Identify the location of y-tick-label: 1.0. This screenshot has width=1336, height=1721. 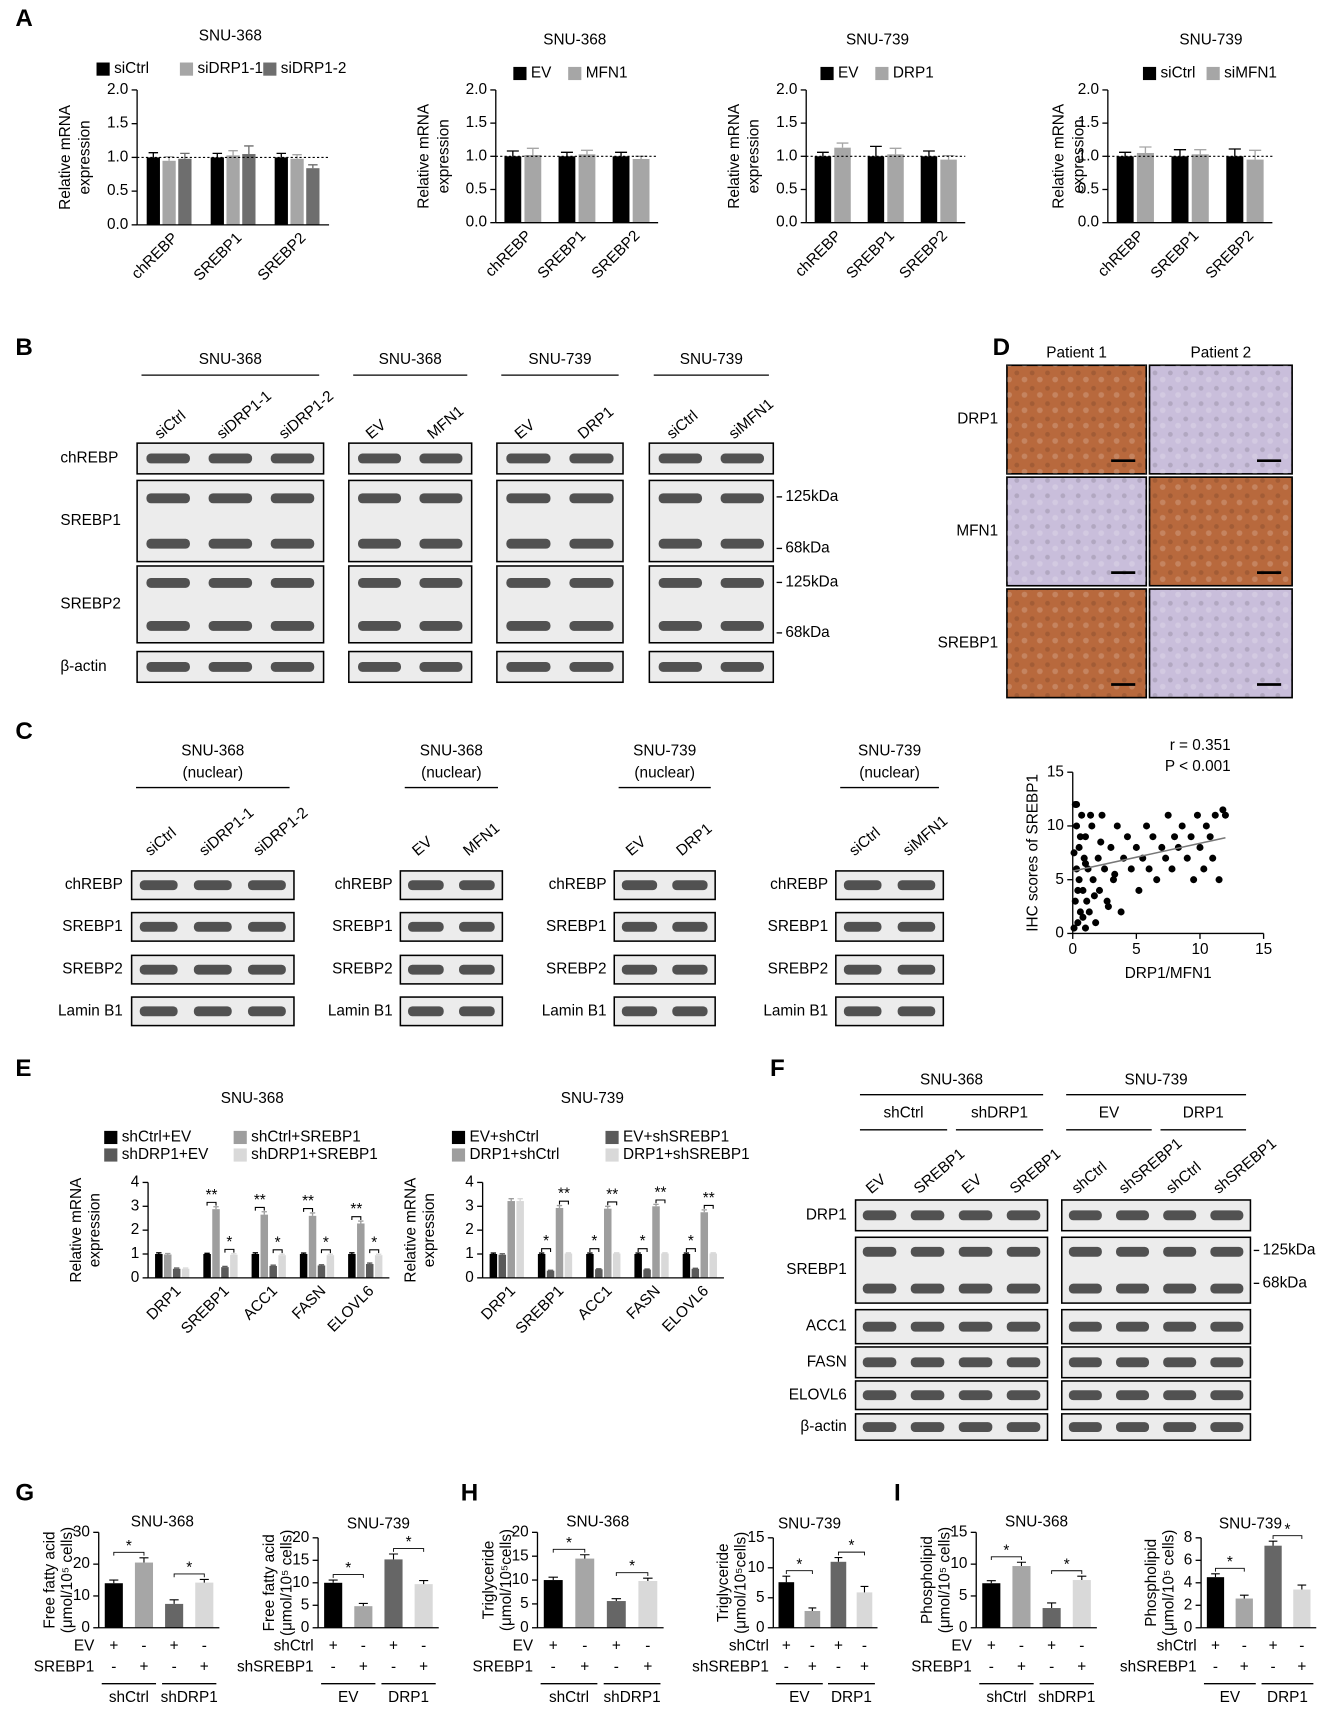
(786, 155).